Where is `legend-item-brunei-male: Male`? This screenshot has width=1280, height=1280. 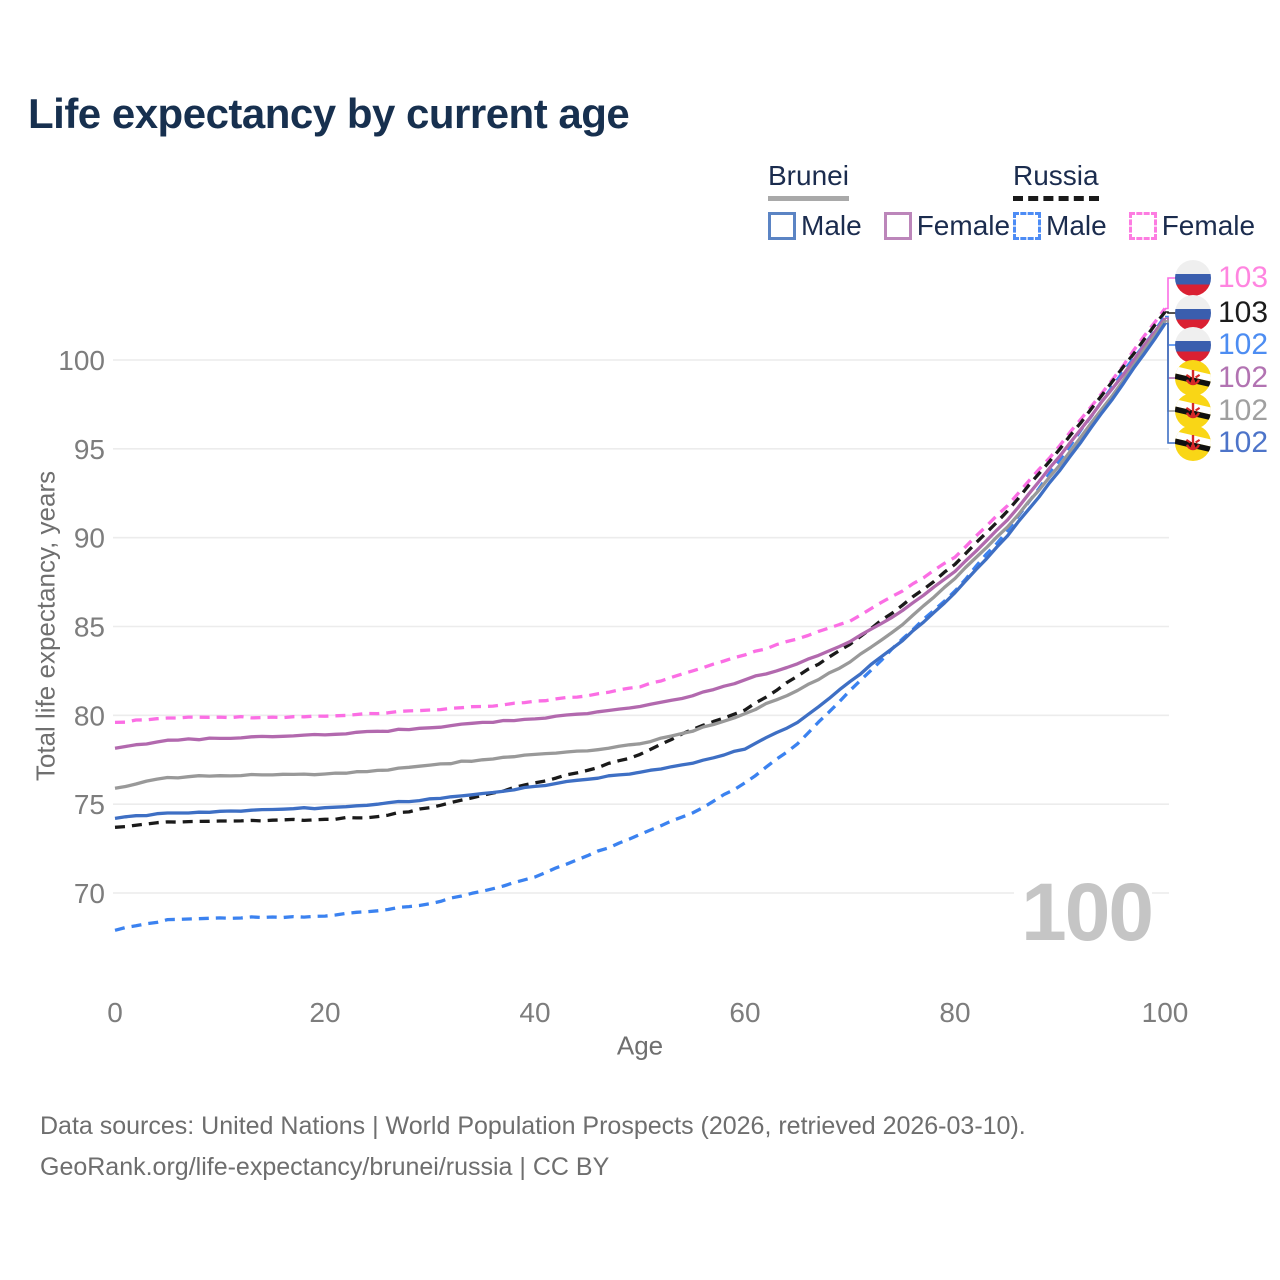 legend-item-brunei-male: Male is located at coordinates (815, 226).